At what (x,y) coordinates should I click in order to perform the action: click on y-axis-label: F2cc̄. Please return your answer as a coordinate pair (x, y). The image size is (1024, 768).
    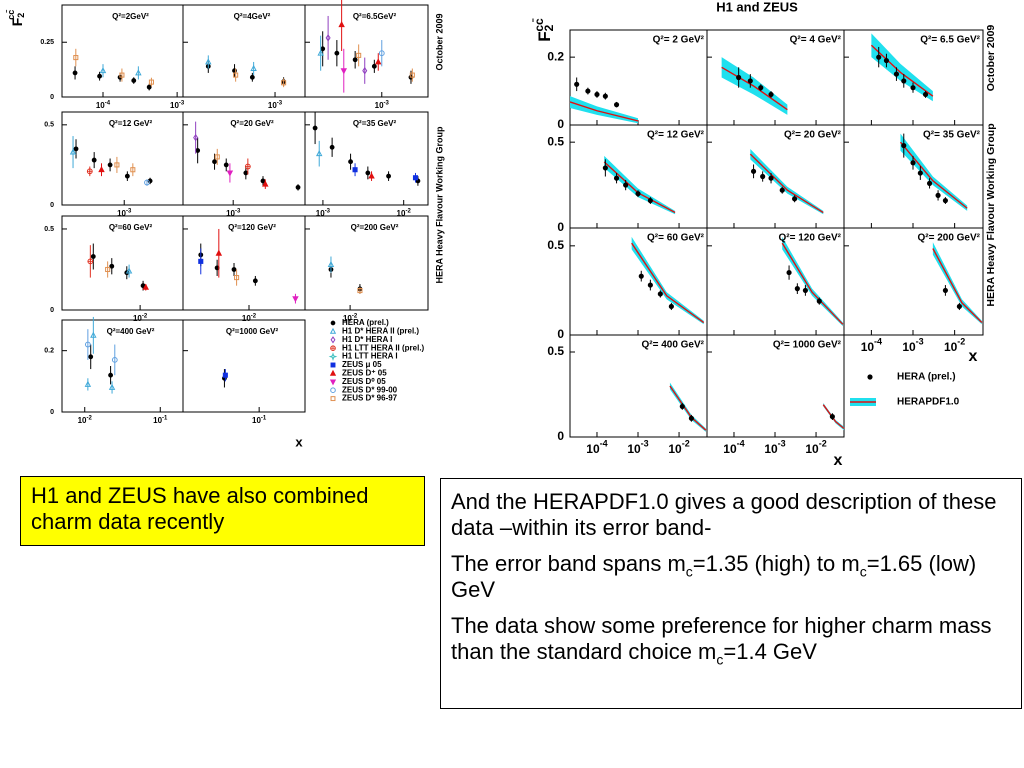
    Looking at the image, I should click on (544, 30).